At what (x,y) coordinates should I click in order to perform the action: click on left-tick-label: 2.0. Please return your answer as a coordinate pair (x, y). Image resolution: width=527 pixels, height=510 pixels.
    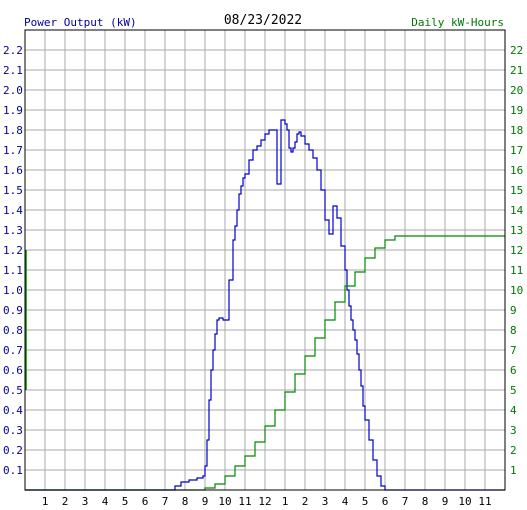
    Looking at the image, I should click on (13, 90).